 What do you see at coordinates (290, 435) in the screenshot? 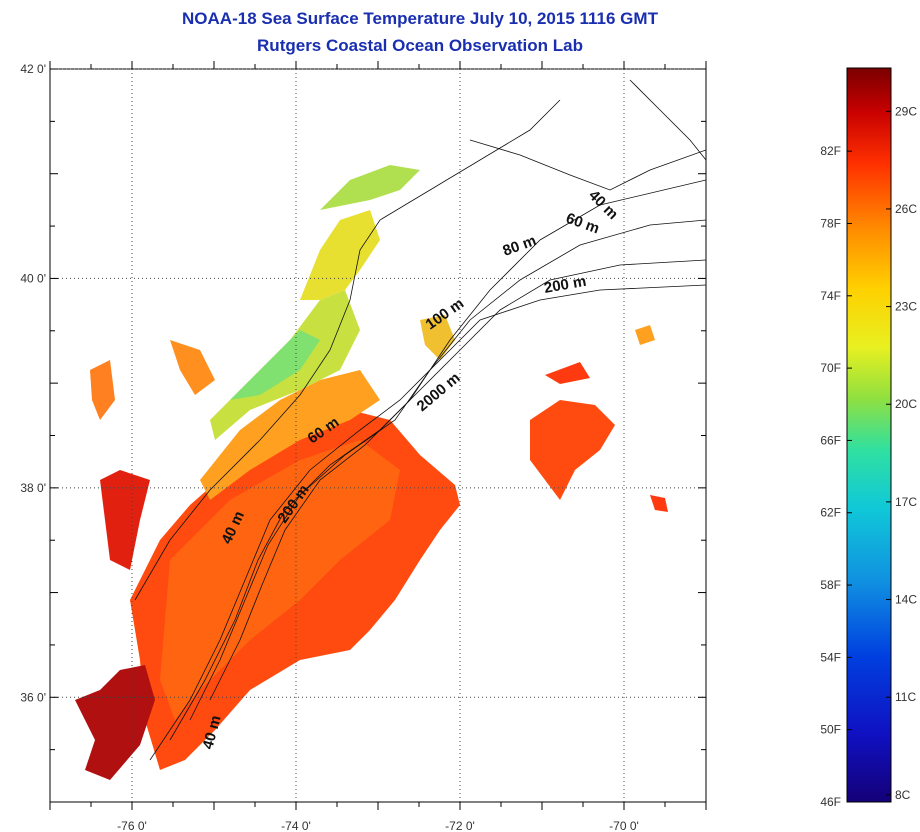
I see `sst-shelf-orange` at bounding box center [290, 435].